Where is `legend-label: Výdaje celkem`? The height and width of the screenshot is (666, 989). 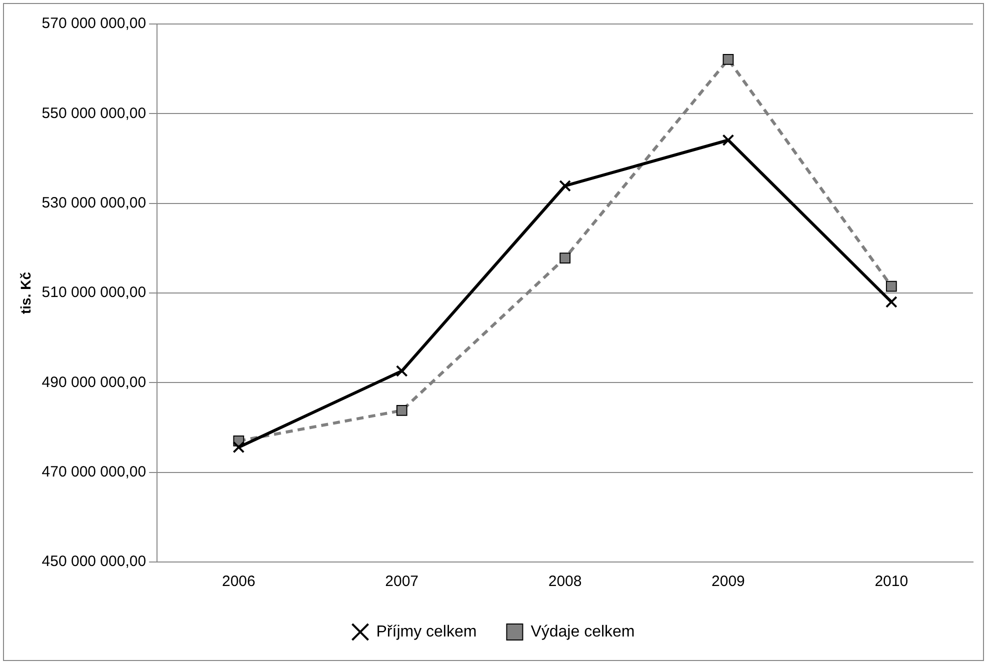
legend-label: Výdaje celkem is located at coordinates (582, 631).